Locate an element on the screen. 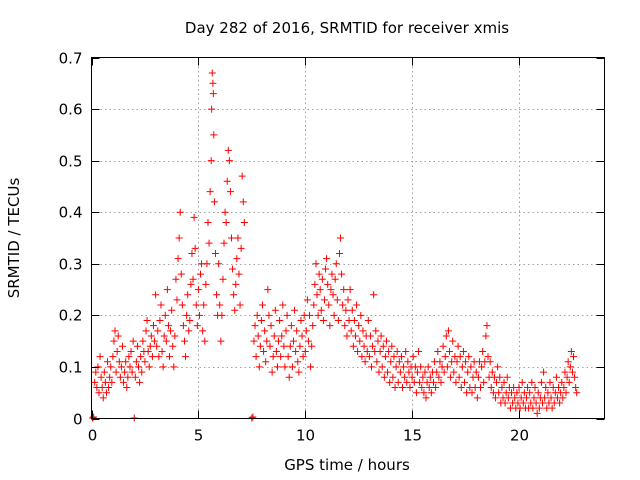  y-tick-label: 0.6 is located at coordinates (71, 110).